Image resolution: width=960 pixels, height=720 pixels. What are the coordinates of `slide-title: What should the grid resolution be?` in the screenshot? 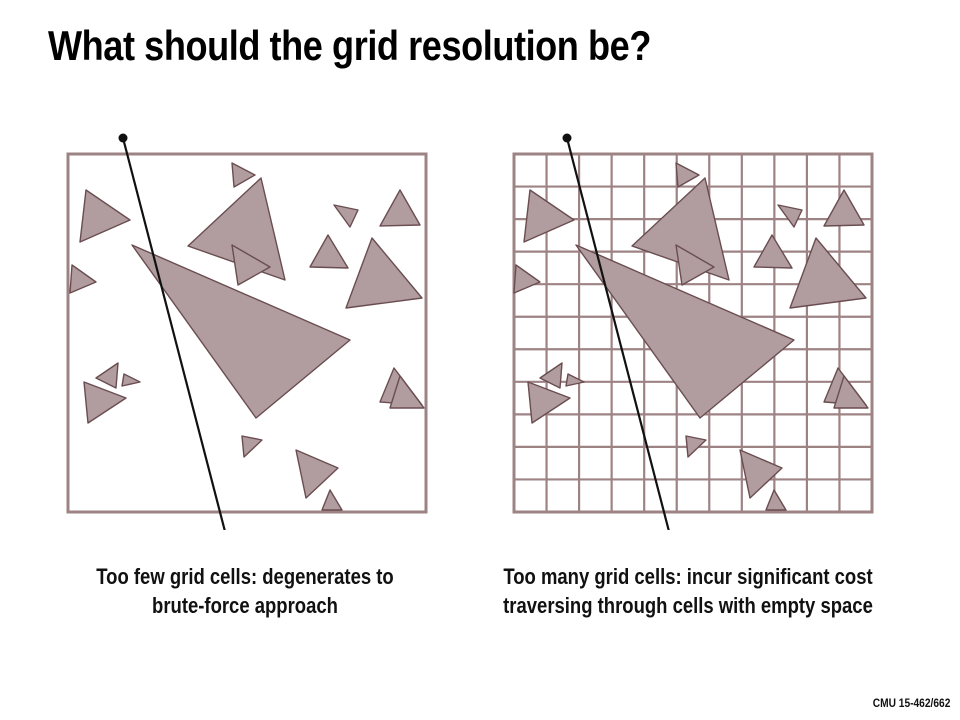 It's located at (349, 45).